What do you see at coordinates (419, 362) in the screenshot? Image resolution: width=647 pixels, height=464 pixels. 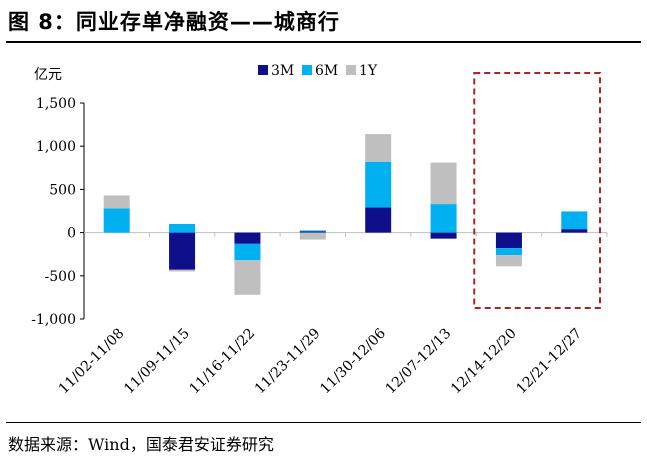 I see `x-tick-label: 12/07-12/13` at bounding box center [419, 362].